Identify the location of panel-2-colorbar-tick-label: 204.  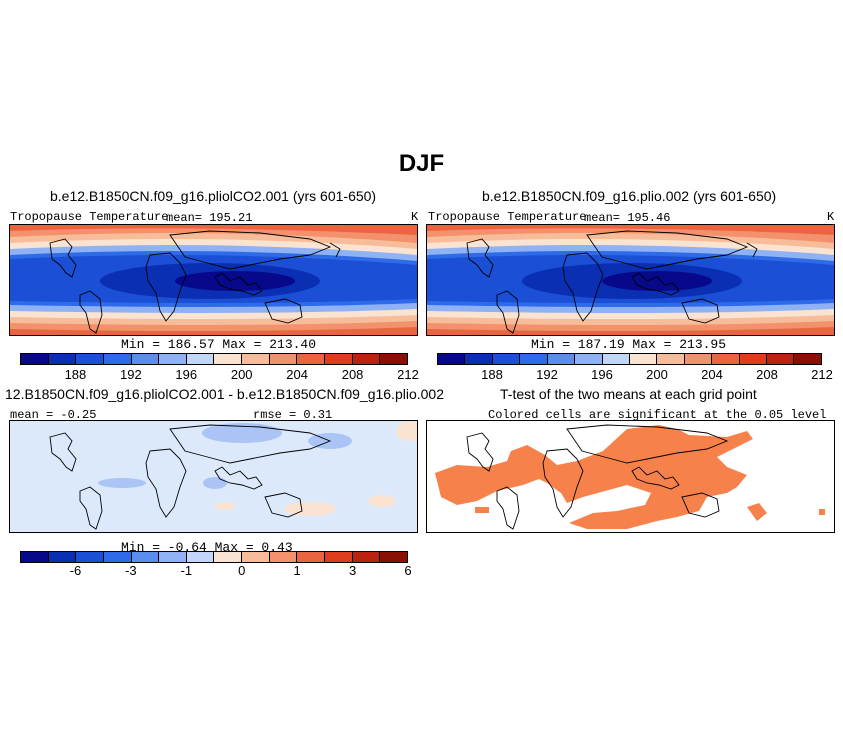
(712, 374).